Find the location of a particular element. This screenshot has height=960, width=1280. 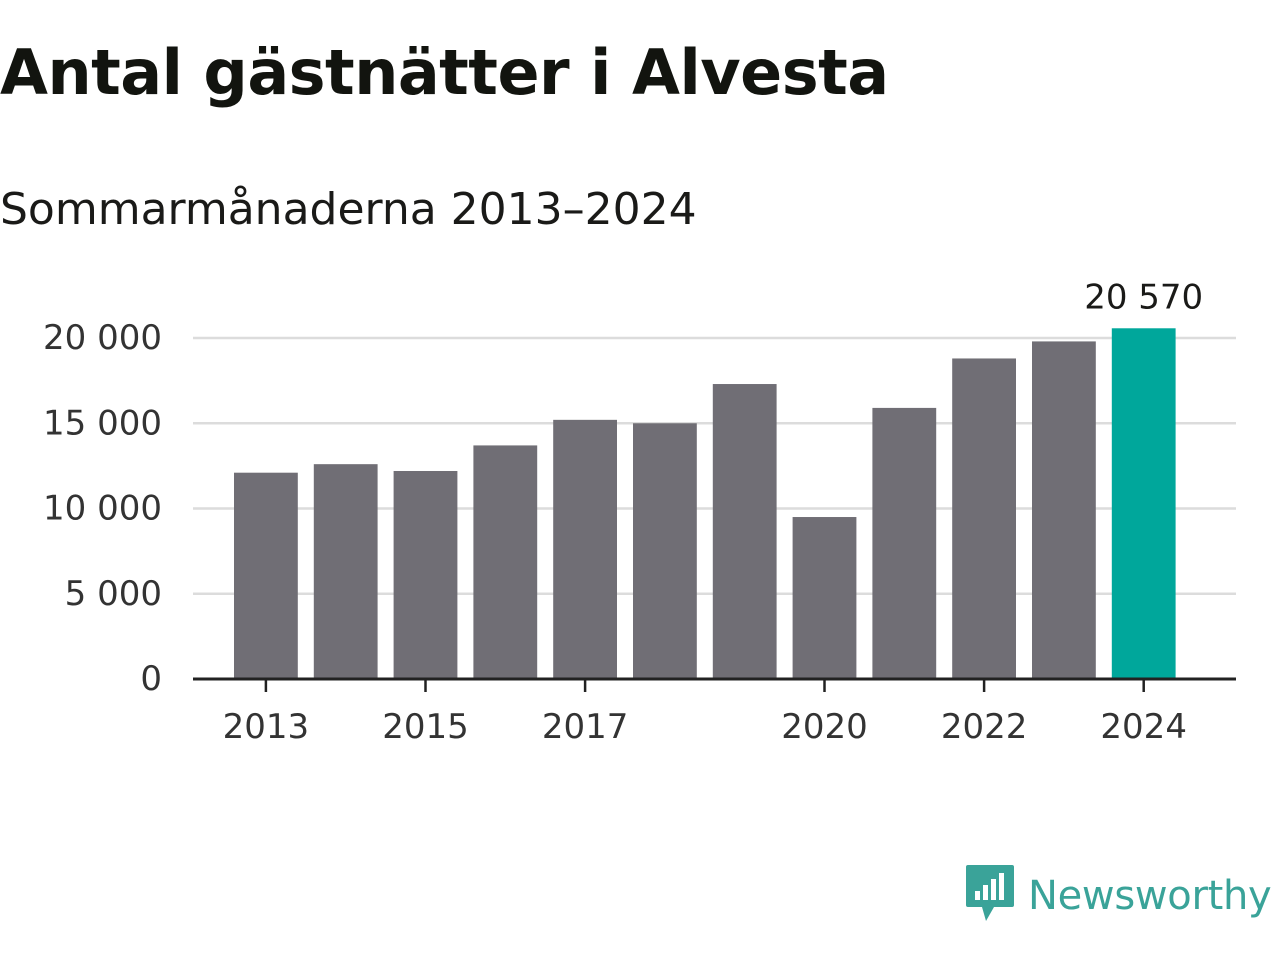

data-label: 20 570 is located at coordinates (1143, 297).